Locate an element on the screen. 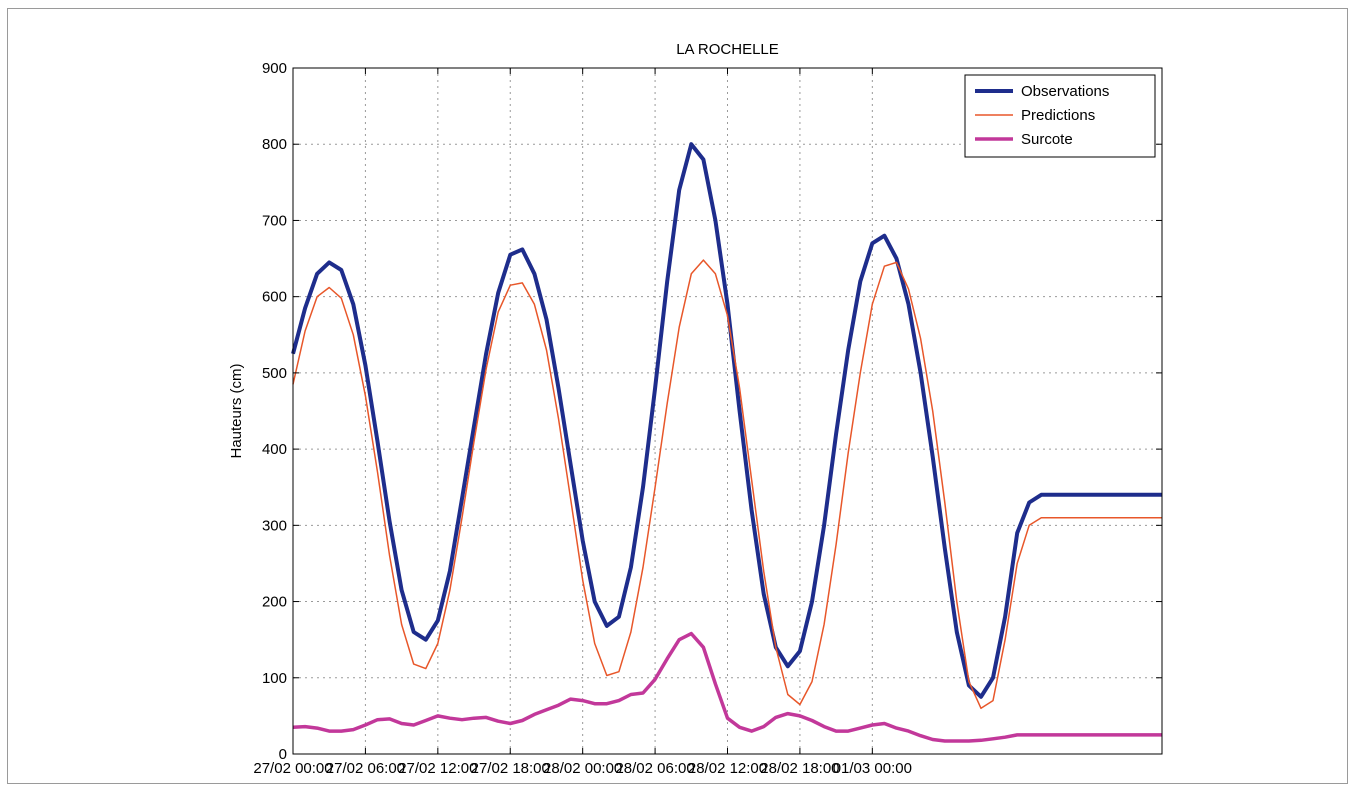 This screenshot has height=792, width=1355. y-tick-label: 200 is located at coordinates (274, 602).